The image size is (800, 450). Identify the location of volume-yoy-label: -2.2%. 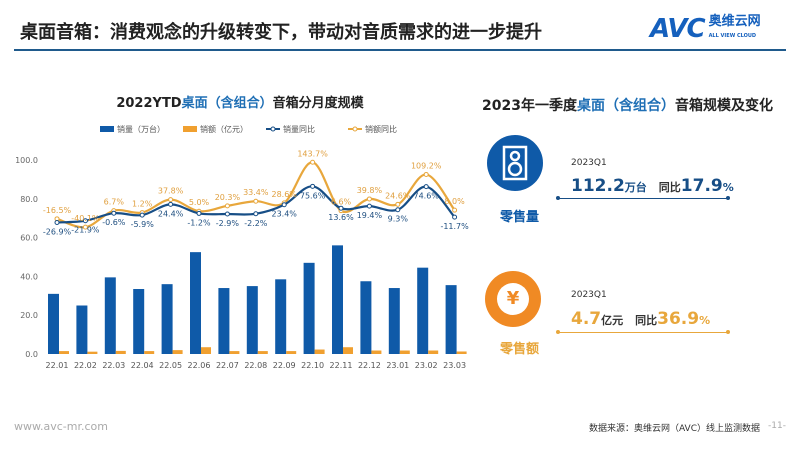
(256, 223).